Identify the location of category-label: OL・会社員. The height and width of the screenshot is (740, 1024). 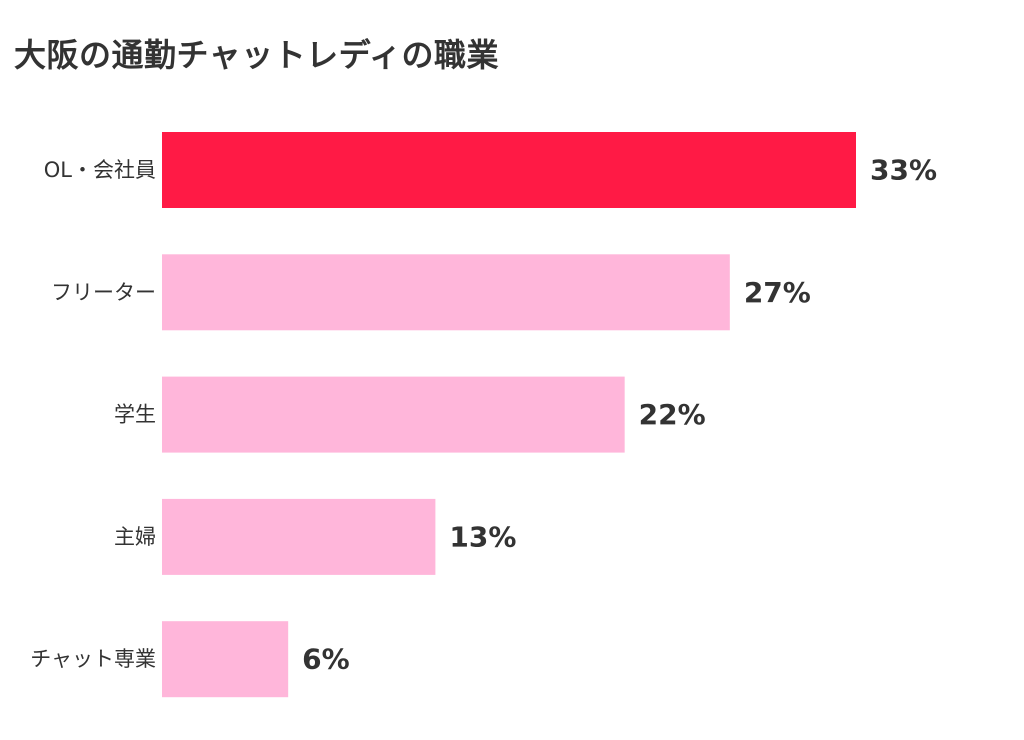
(100, 170).